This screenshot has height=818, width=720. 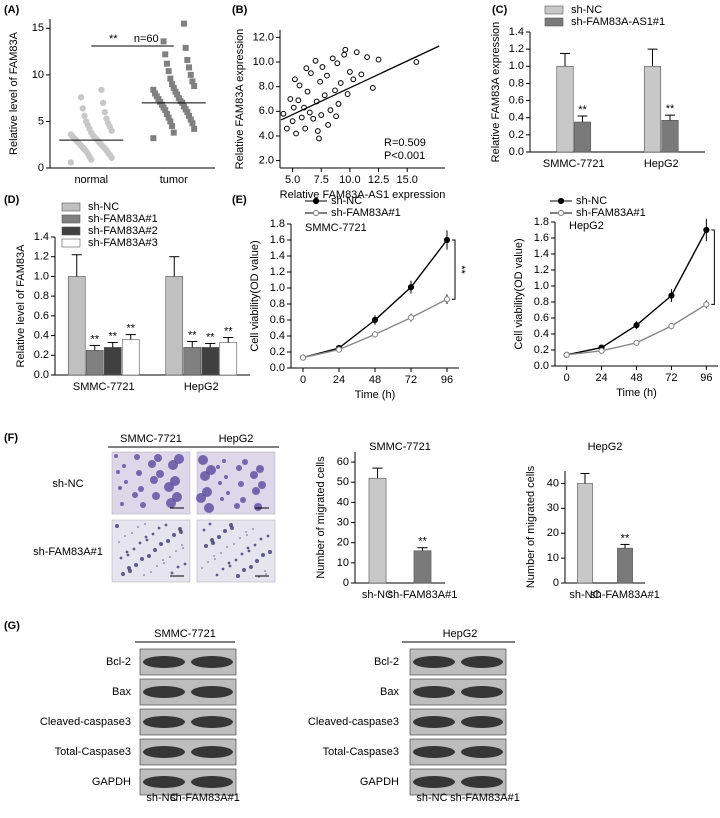 I want to click on x-tick-label: sh-FAM83A#1, so click(x=423, y=595).